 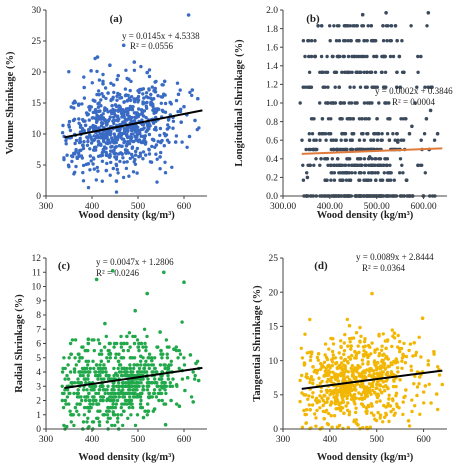 What do you see at coordinates (272, 179) in the screenshot?
I see `y-tick-label: 0.2` at bounding box center [272, 179].